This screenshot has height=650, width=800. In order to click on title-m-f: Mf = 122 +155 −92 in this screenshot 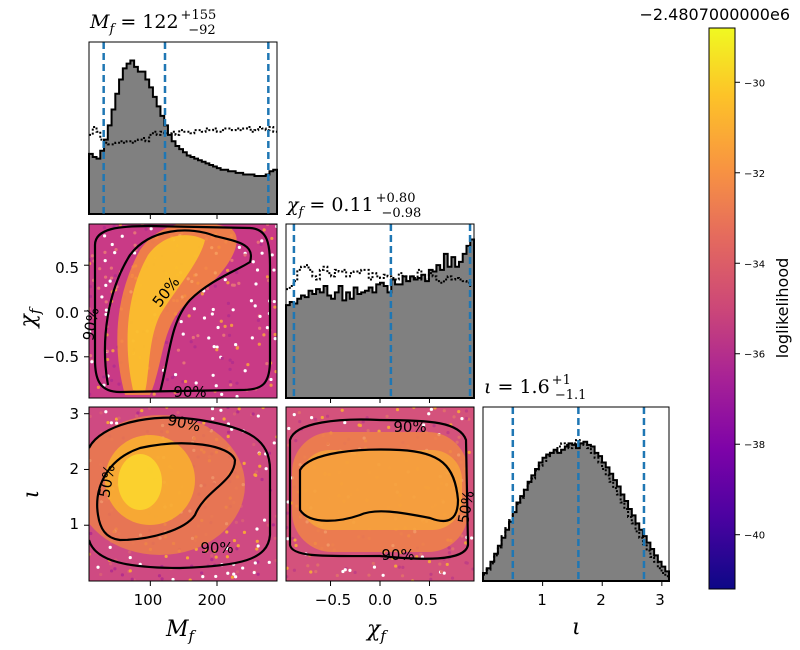, I will do `click(152, 23)`.